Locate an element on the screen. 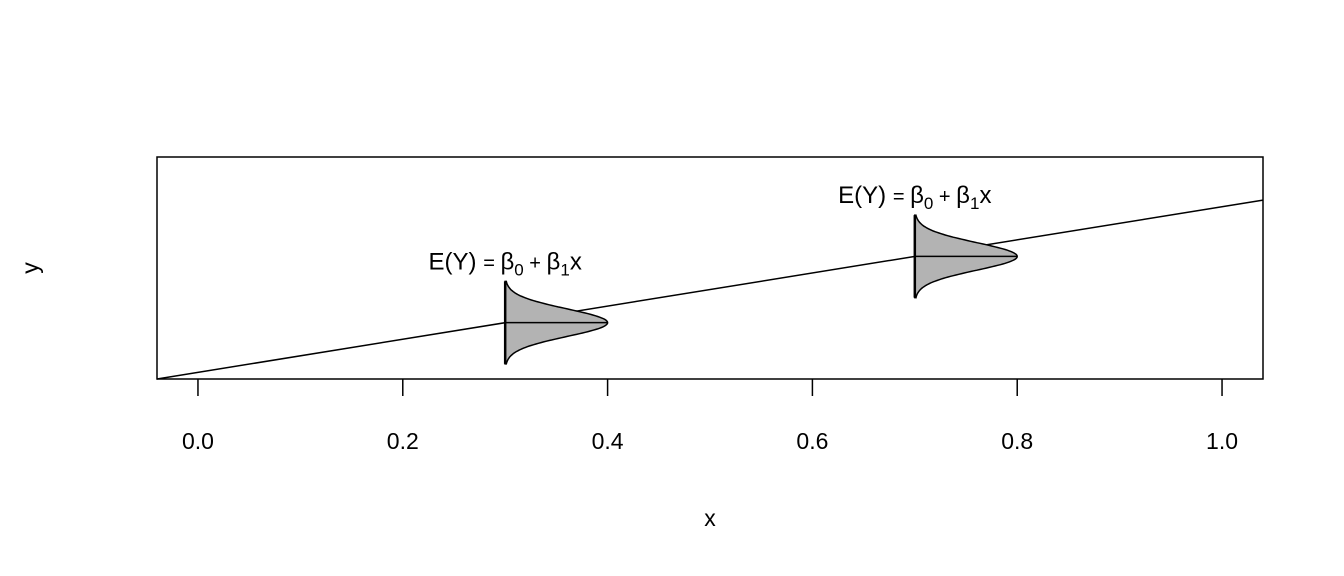 Image resolution: width=1344 pixels, height=576 pixels. x-tick-label: 0.2 is located at coordinates (403, 441).